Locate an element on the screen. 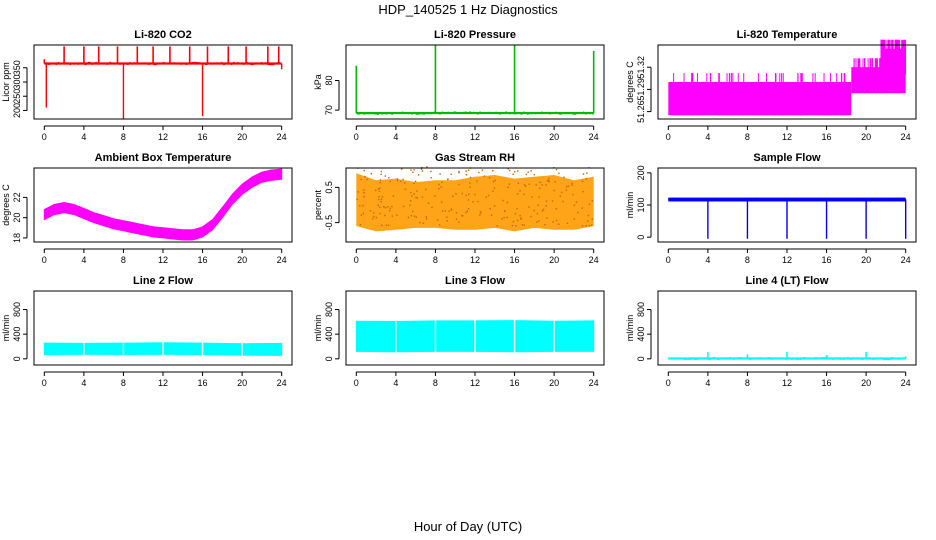 The height and width of the screenshot is (540, 936). panel-8-y-axis: 0 400 800 is located at coordinates (644, 331).